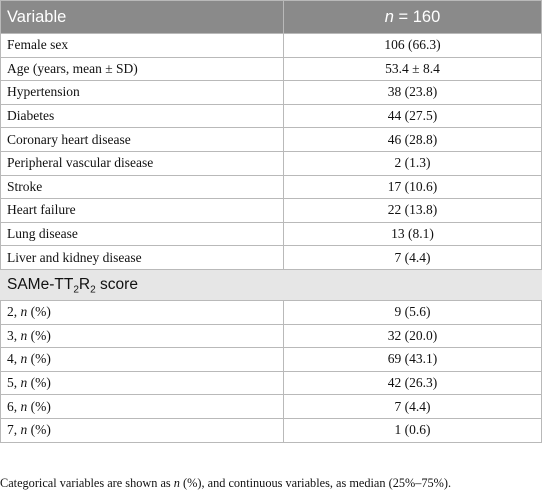 Image resolution: width=542 pixels, height=496 pixels. Describe the element at coordinates (412, 92) in the screenshot. I see `value-cell: 38 (23.8)` at that location.